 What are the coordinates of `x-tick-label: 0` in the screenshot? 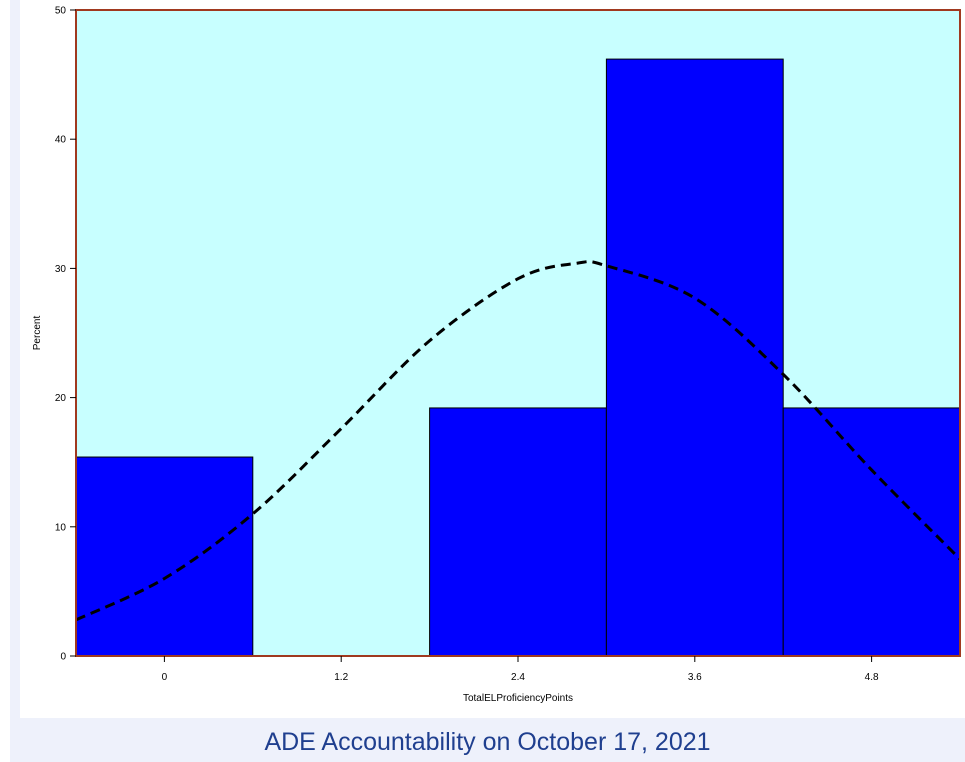 It's located at (165, 677).